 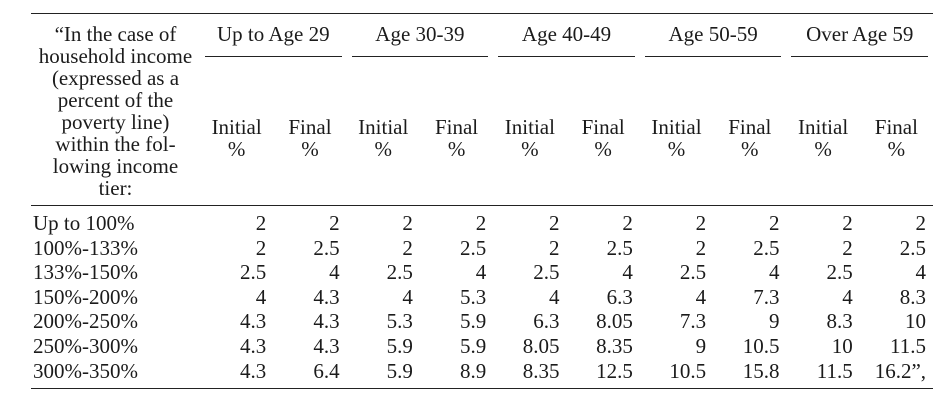 I want to click on row-label: 100%-133%, so click(x=85, y=247).